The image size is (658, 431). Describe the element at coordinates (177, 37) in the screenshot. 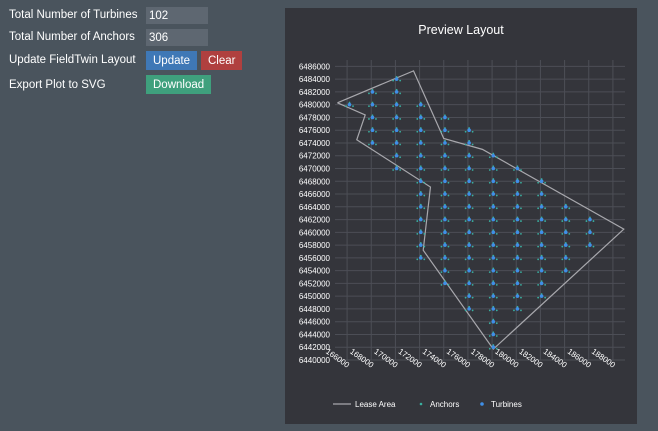

I see `anchors-count-field` at that location.